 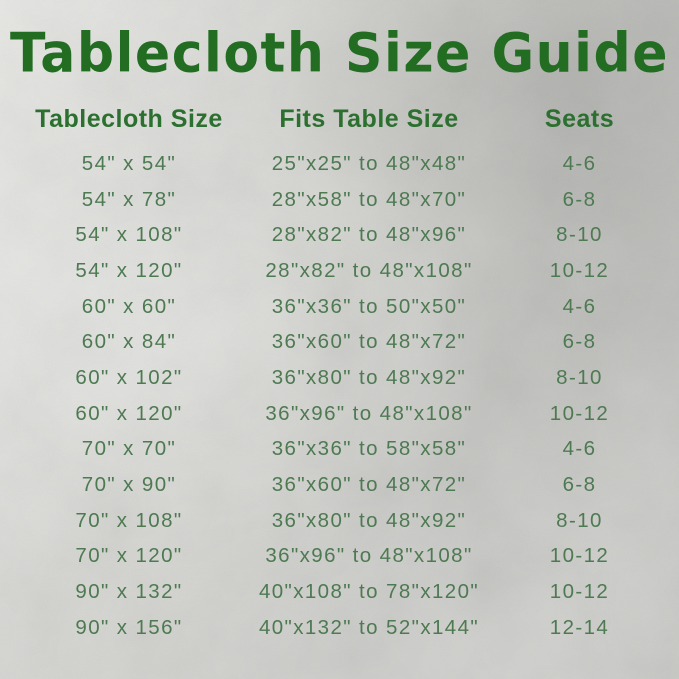 I want to click on tablecloth-size-cell: 60" x 84", so click(x=129, y=342).